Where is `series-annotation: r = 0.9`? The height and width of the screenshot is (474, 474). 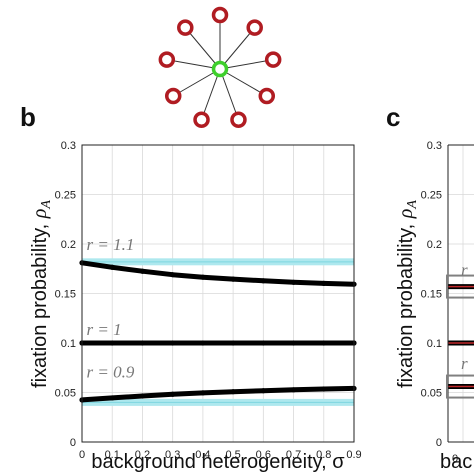
series-annotation: r = 0.9 is located at coordinates (111, 372).